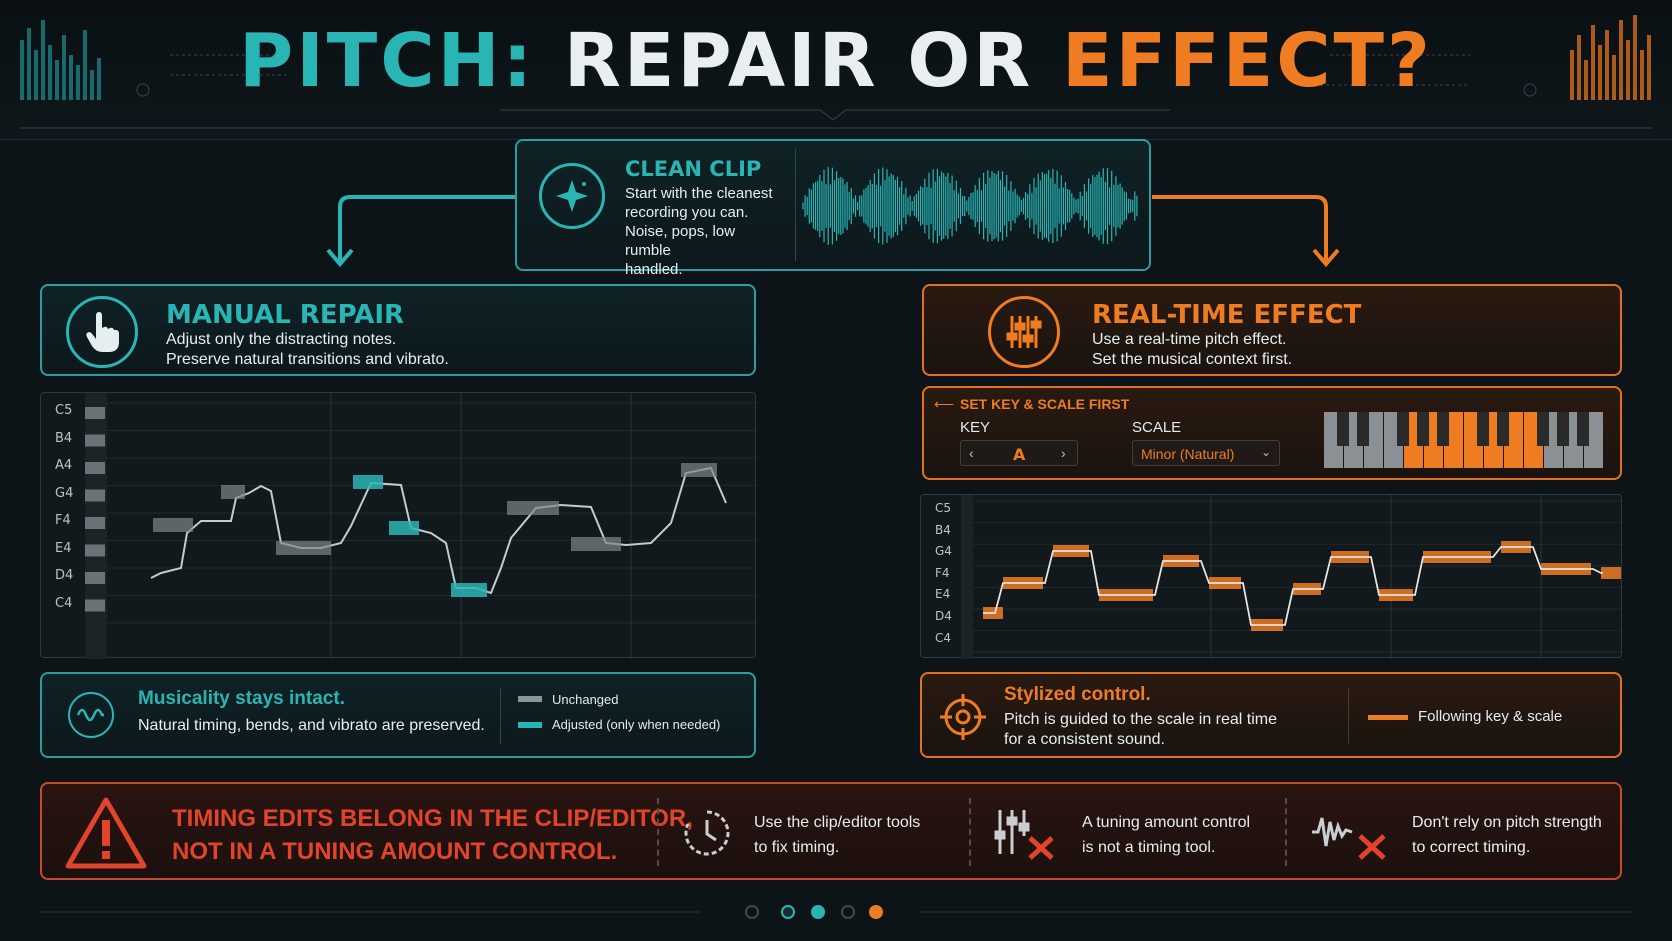 The height and width of the screenshot is (941, 1672). What do you see at coordinates (1266, 452) in the screenshot?
I see `chevron-down-icon: ⌄` at bounding box center [1266, 452].